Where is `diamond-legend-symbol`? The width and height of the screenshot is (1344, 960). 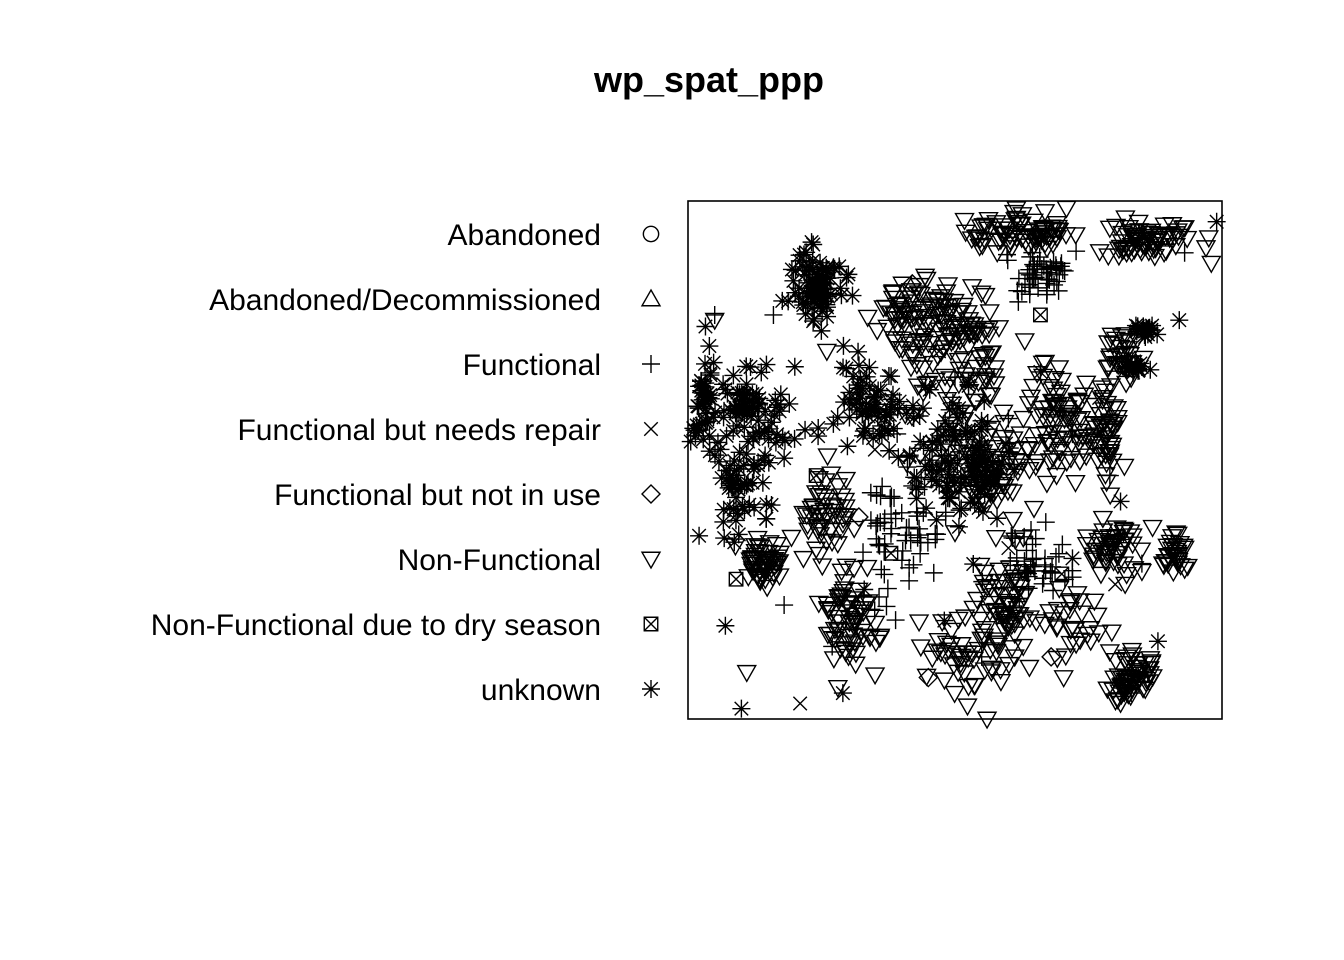
diamond-legend-symbol is located at coordinates (651, 494).